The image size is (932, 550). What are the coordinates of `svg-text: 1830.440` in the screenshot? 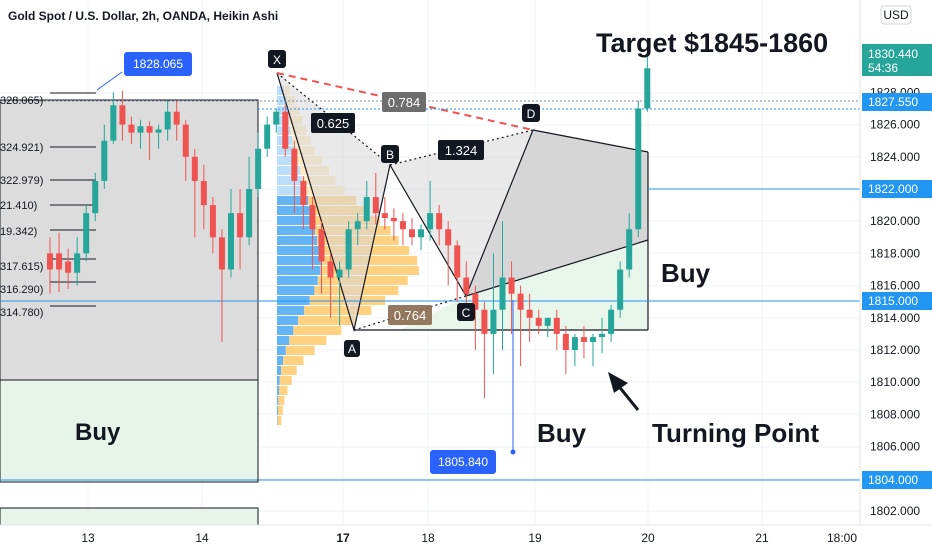 It's located at (893, 54).